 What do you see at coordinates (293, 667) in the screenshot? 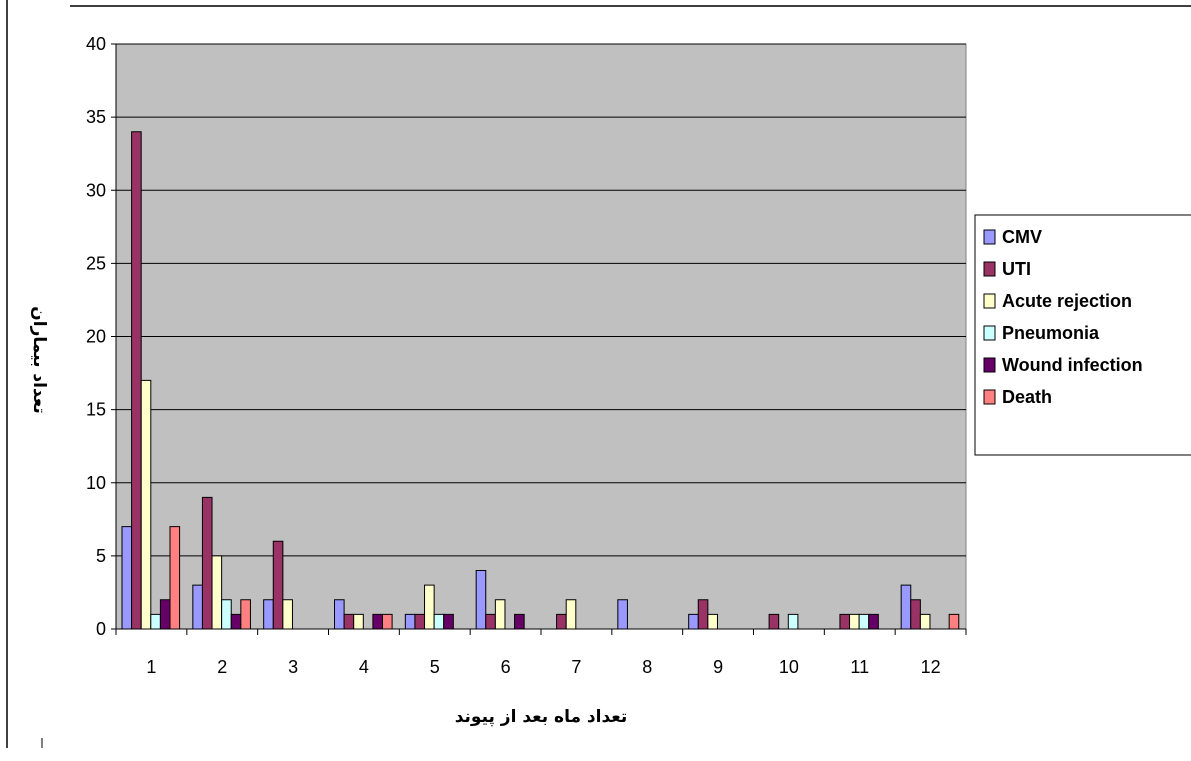
I see `x-tick-label: 3` at bounding box center [293, 667].